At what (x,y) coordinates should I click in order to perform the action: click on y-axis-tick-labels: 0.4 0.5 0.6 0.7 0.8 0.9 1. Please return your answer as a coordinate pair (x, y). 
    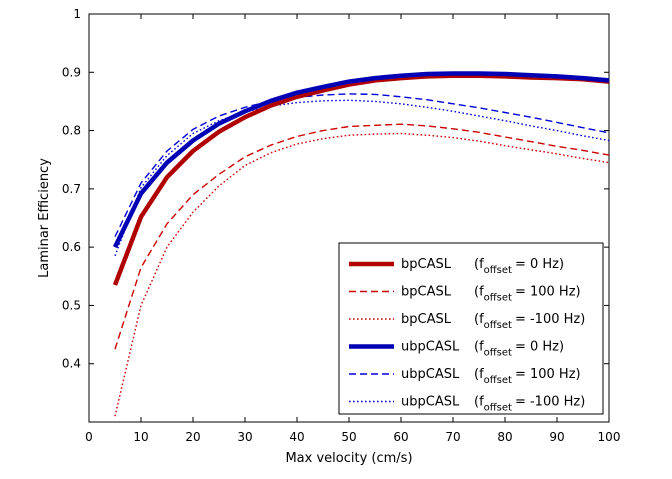
    Looking at the image, I should click on (71, 189).